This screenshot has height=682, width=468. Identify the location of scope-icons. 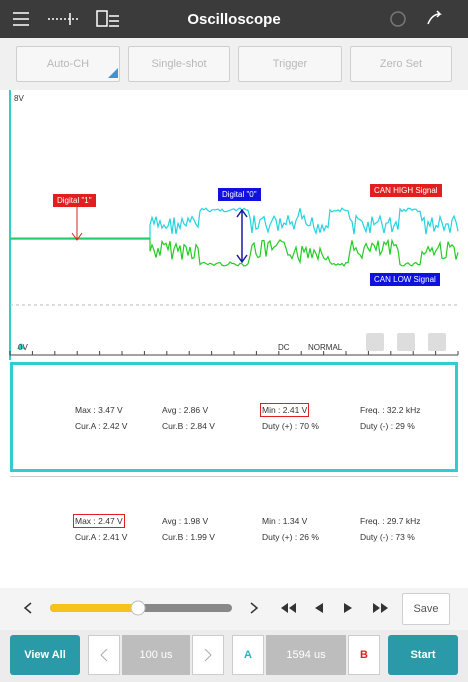
(406, 342).